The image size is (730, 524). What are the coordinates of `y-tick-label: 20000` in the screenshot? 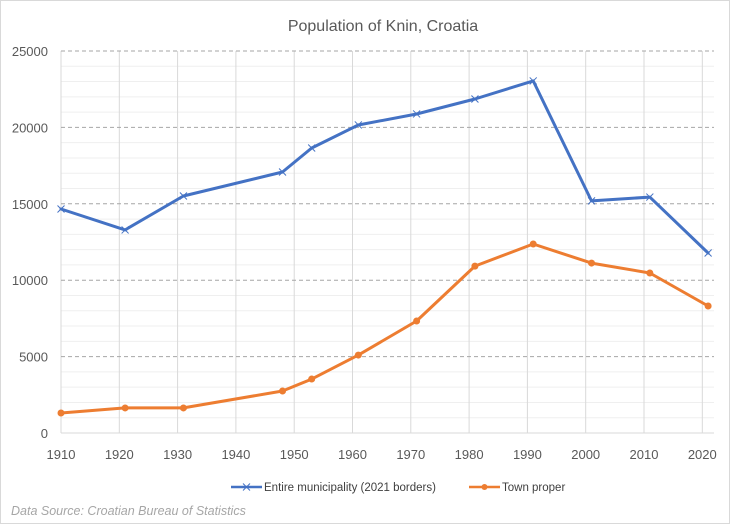 It's located at (30, 127).